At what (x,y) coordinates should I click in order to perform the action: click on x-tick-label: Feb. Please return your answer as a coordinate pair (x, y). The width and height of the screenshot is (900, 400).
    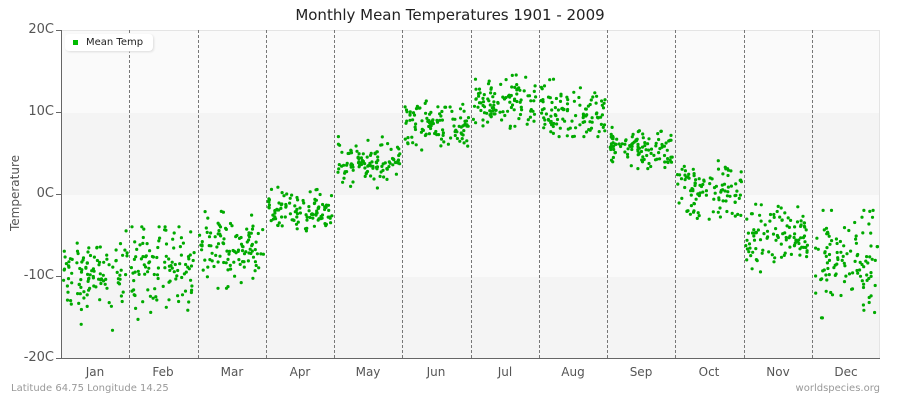
    Looking at the image, I should click on (163, 372).